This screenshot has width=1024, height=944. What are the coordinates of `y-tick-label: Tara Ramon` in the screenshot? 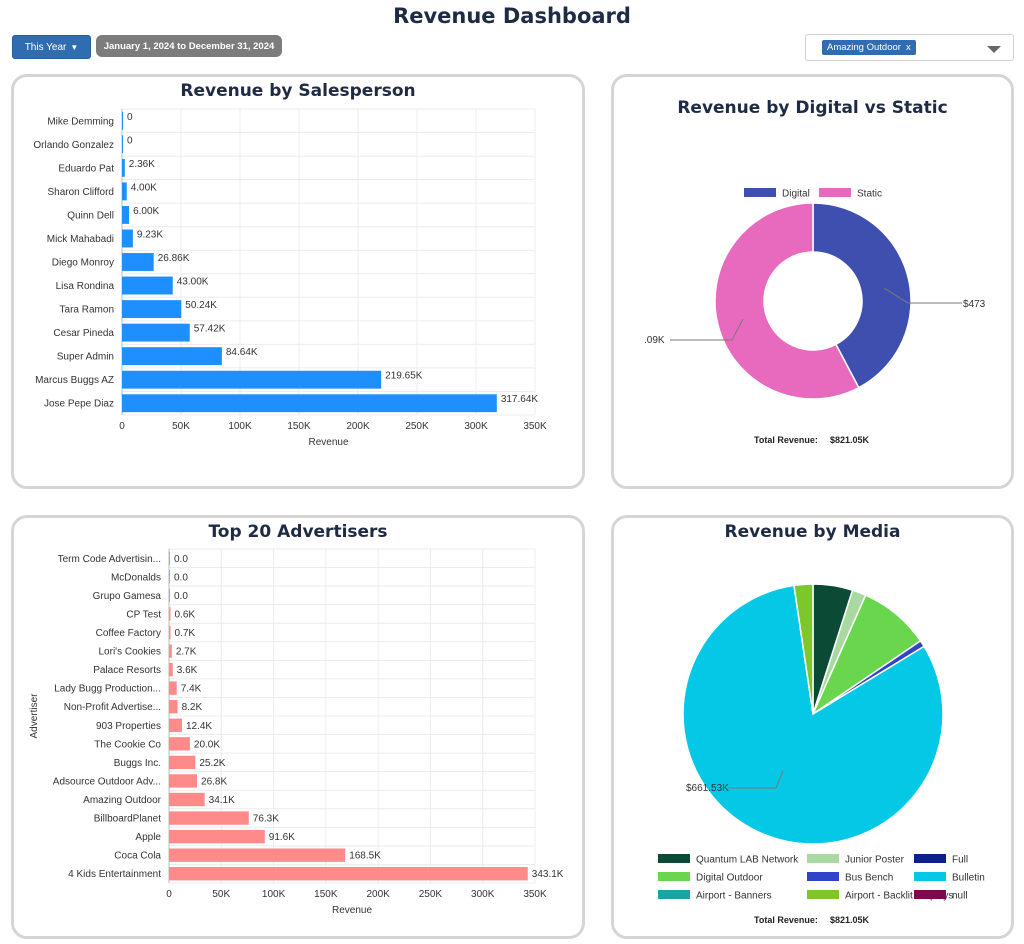 It's located at (87, 310).